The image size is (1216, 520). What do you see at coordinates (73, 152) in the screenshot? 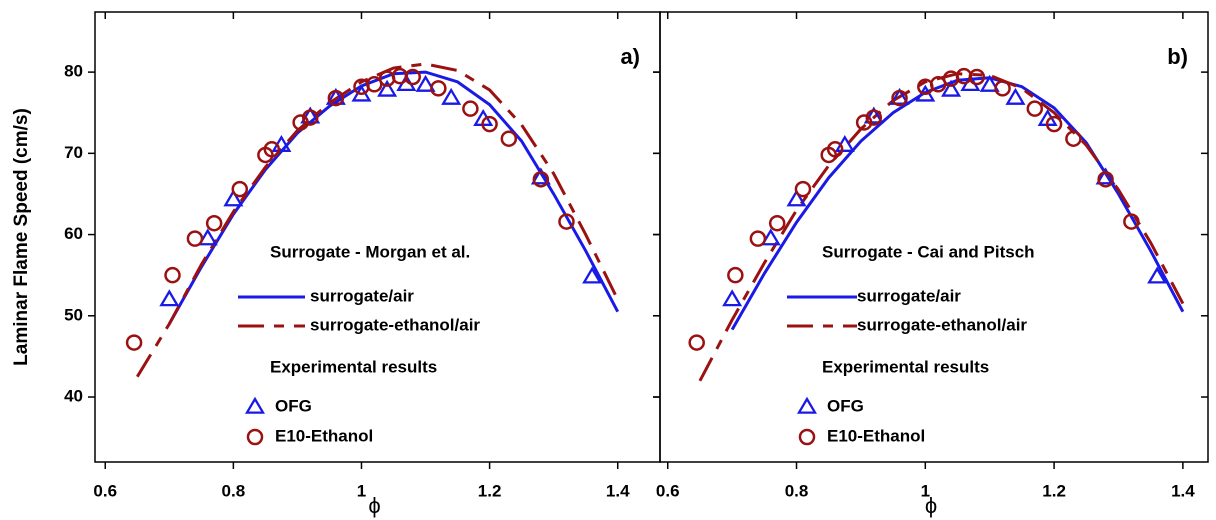
I see `y-tick-label: 70` at bounding box center [73, 152].